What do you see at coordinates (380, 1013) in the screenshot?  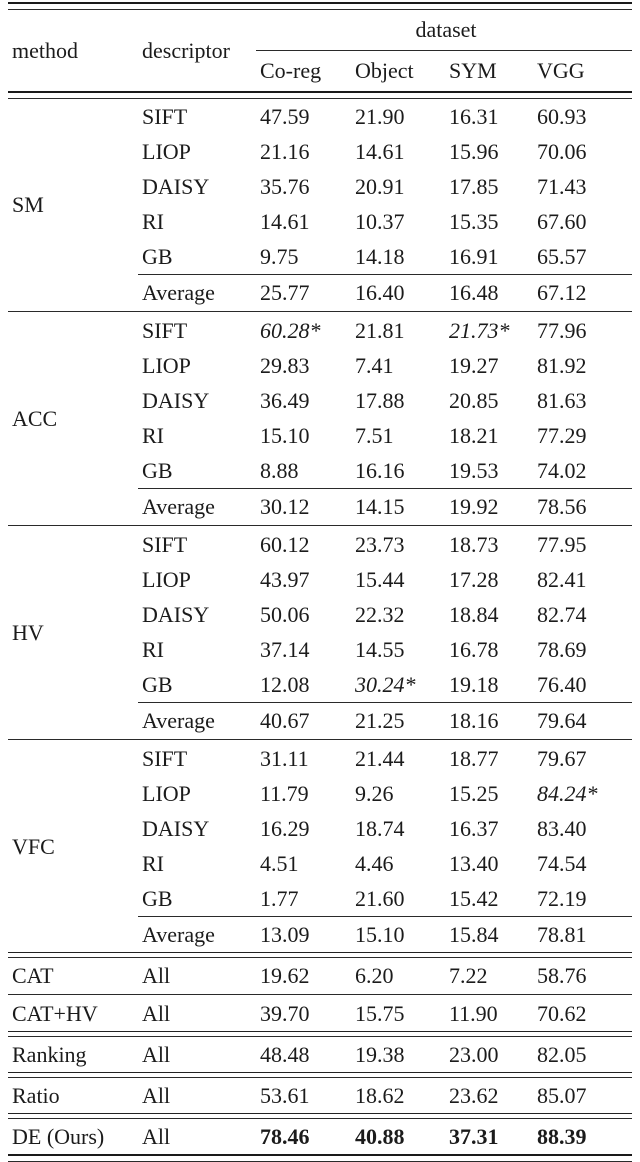 I see `value-cell: 15.75` at bounding box center [380, 1013].